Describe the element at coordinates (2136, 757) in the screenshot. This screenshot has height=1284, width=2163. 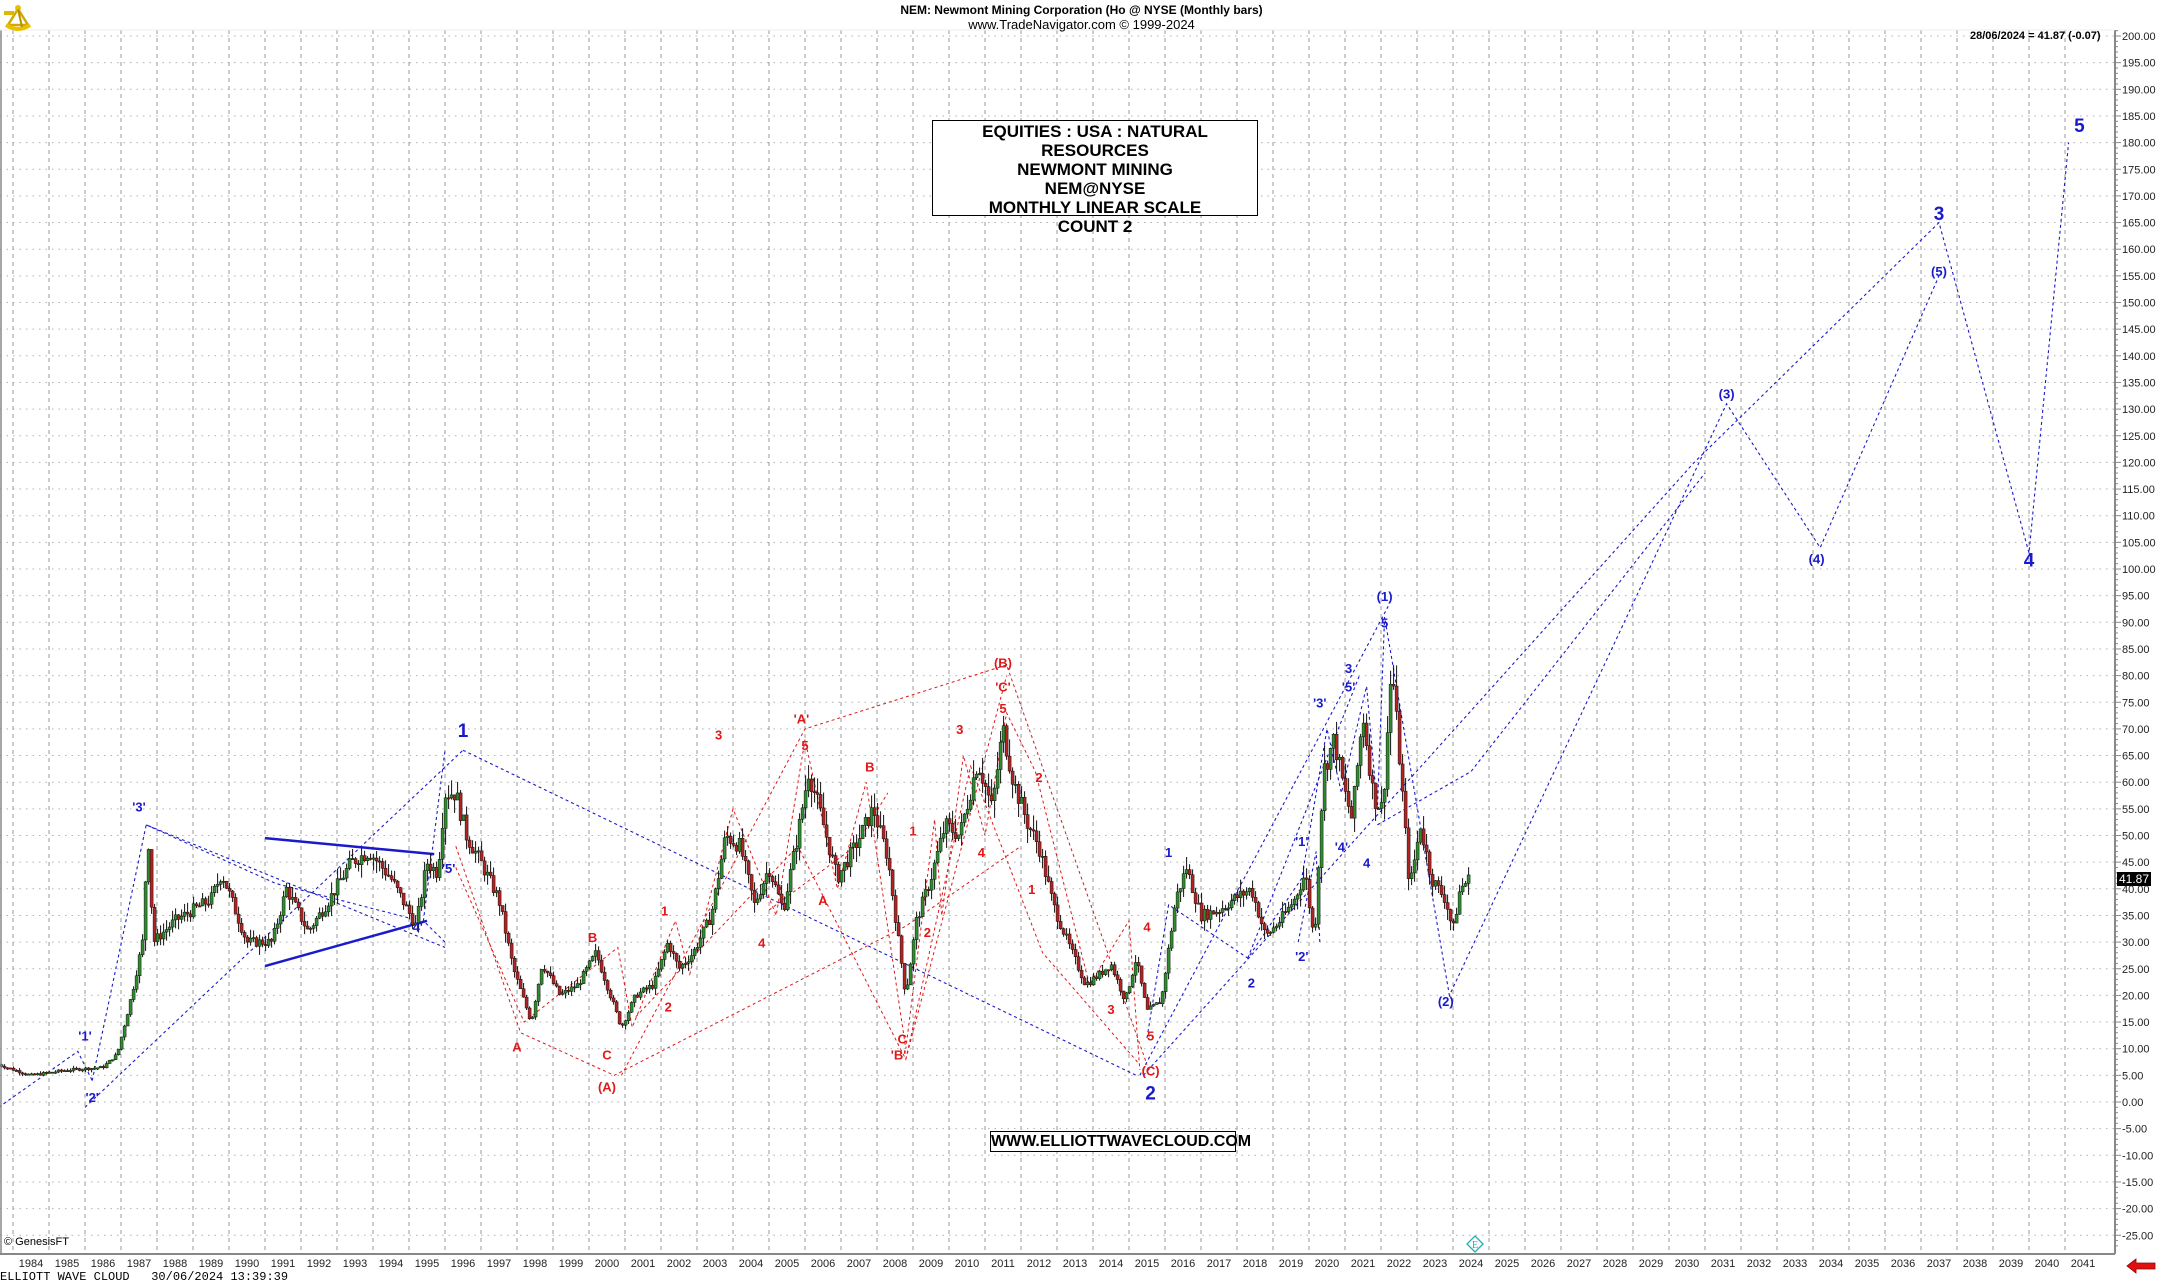
I see `price-tick-label: 65.00` at that location.